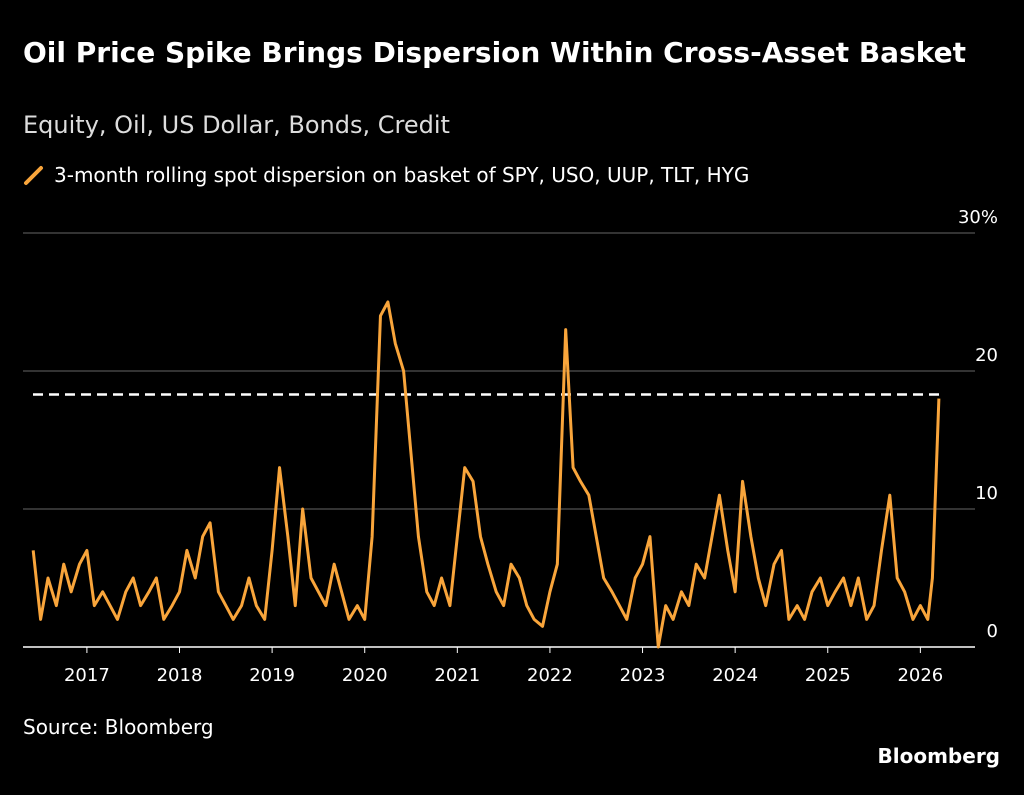 This screenshot has height=795, width=1024. What do you see at coordinates (643, 675) in the screenshot?
I see `x-tick-label: 2023` at bounding box center [643, 675].